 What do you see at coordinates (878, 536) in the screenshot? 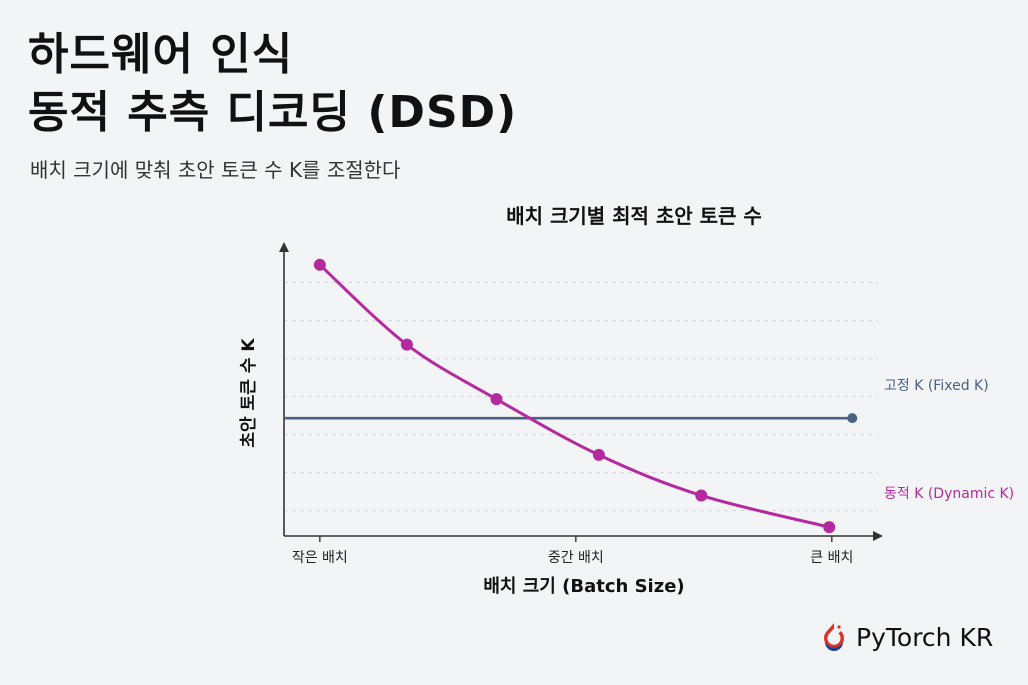
I see `x-axis-arrow` at bounding box center [878, 536].